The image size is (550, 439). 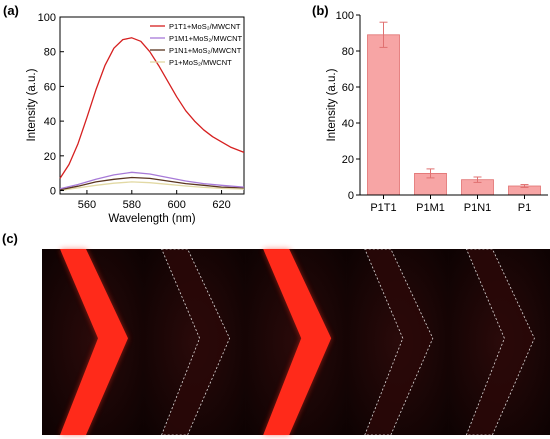 I want to click on x-tick-label: P1, so click(x=524, y=208).